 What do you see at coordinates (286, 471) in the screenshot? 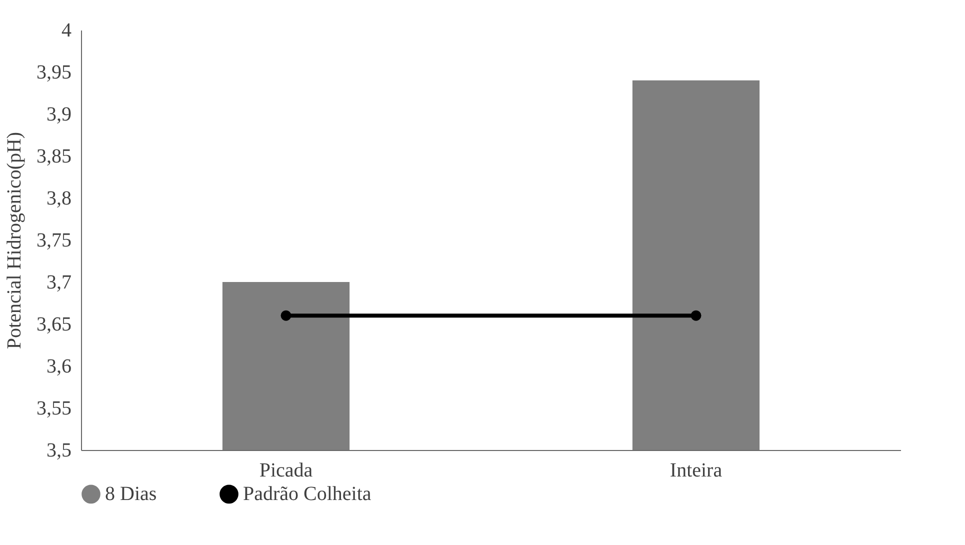
I see `x-tick-label: Picada` at bounding box center [286, 471].